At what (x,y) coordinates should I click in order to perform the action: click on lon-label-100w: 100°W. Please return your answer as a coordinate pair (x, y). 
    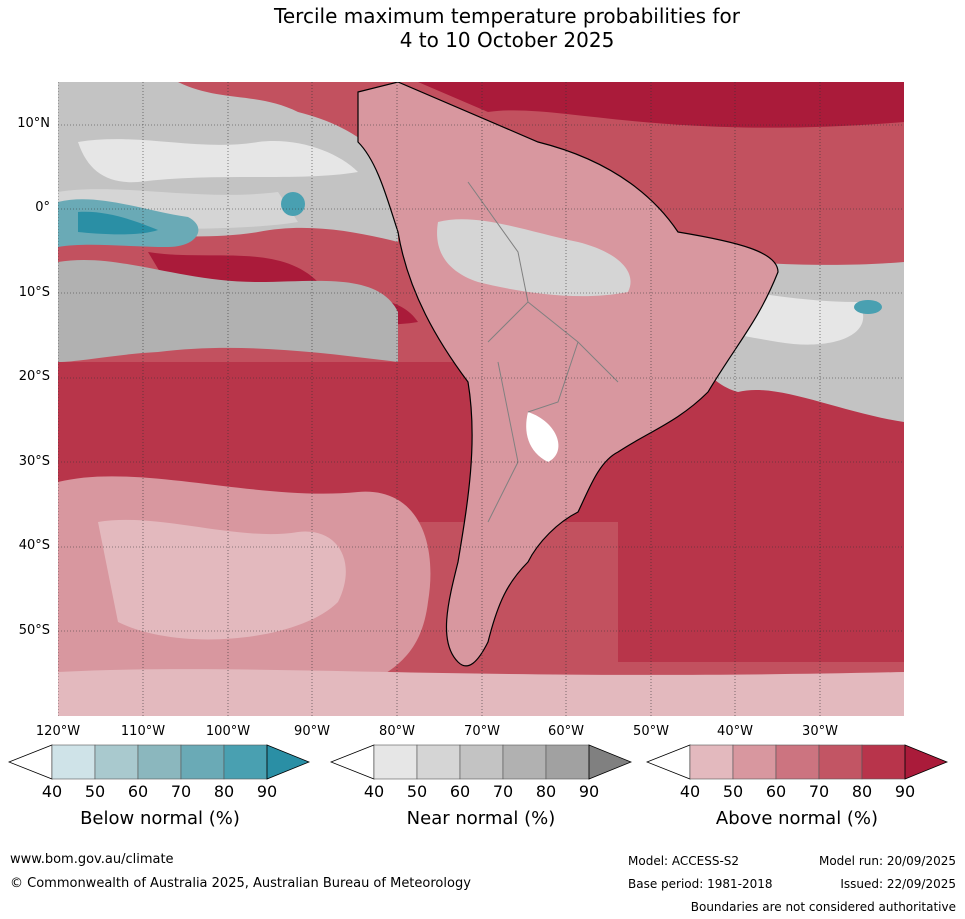
    Looking at the image, I should click on (228, 731).